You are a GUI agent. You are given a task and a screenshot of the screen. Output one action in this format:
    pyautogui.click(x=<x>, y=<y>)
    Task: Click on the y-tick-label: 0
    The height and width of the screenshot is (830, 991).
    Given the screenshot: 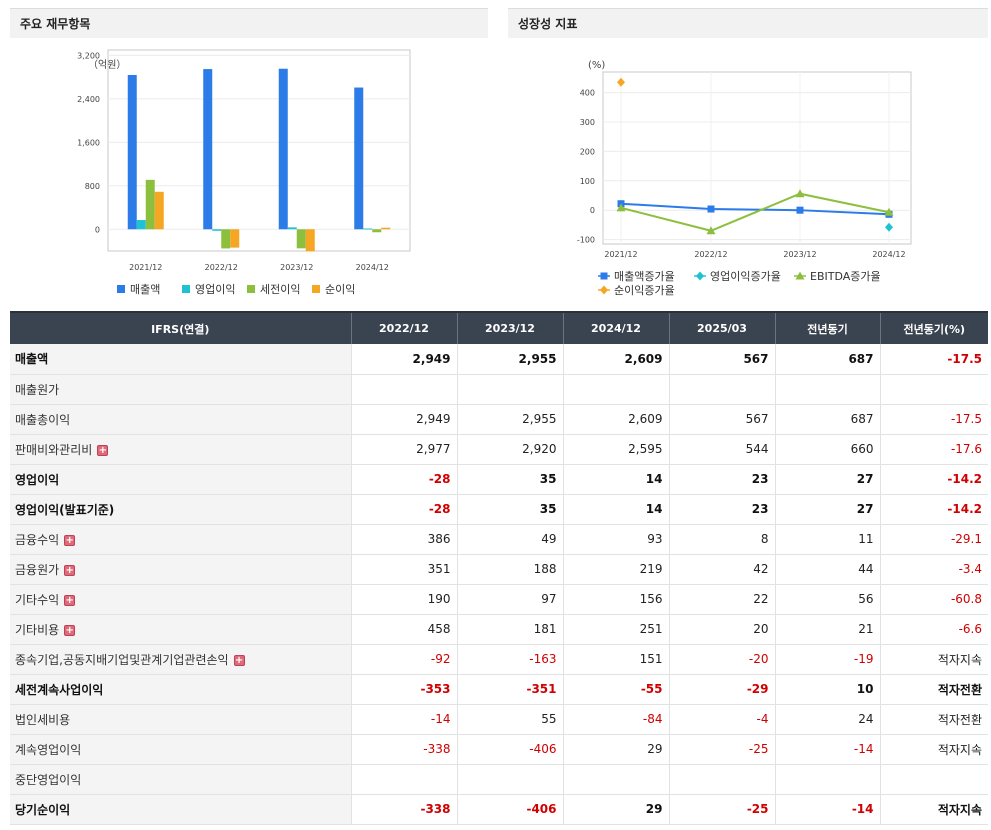 What is the action you would take?
    pyautogui.click(x=97, y=229)
    